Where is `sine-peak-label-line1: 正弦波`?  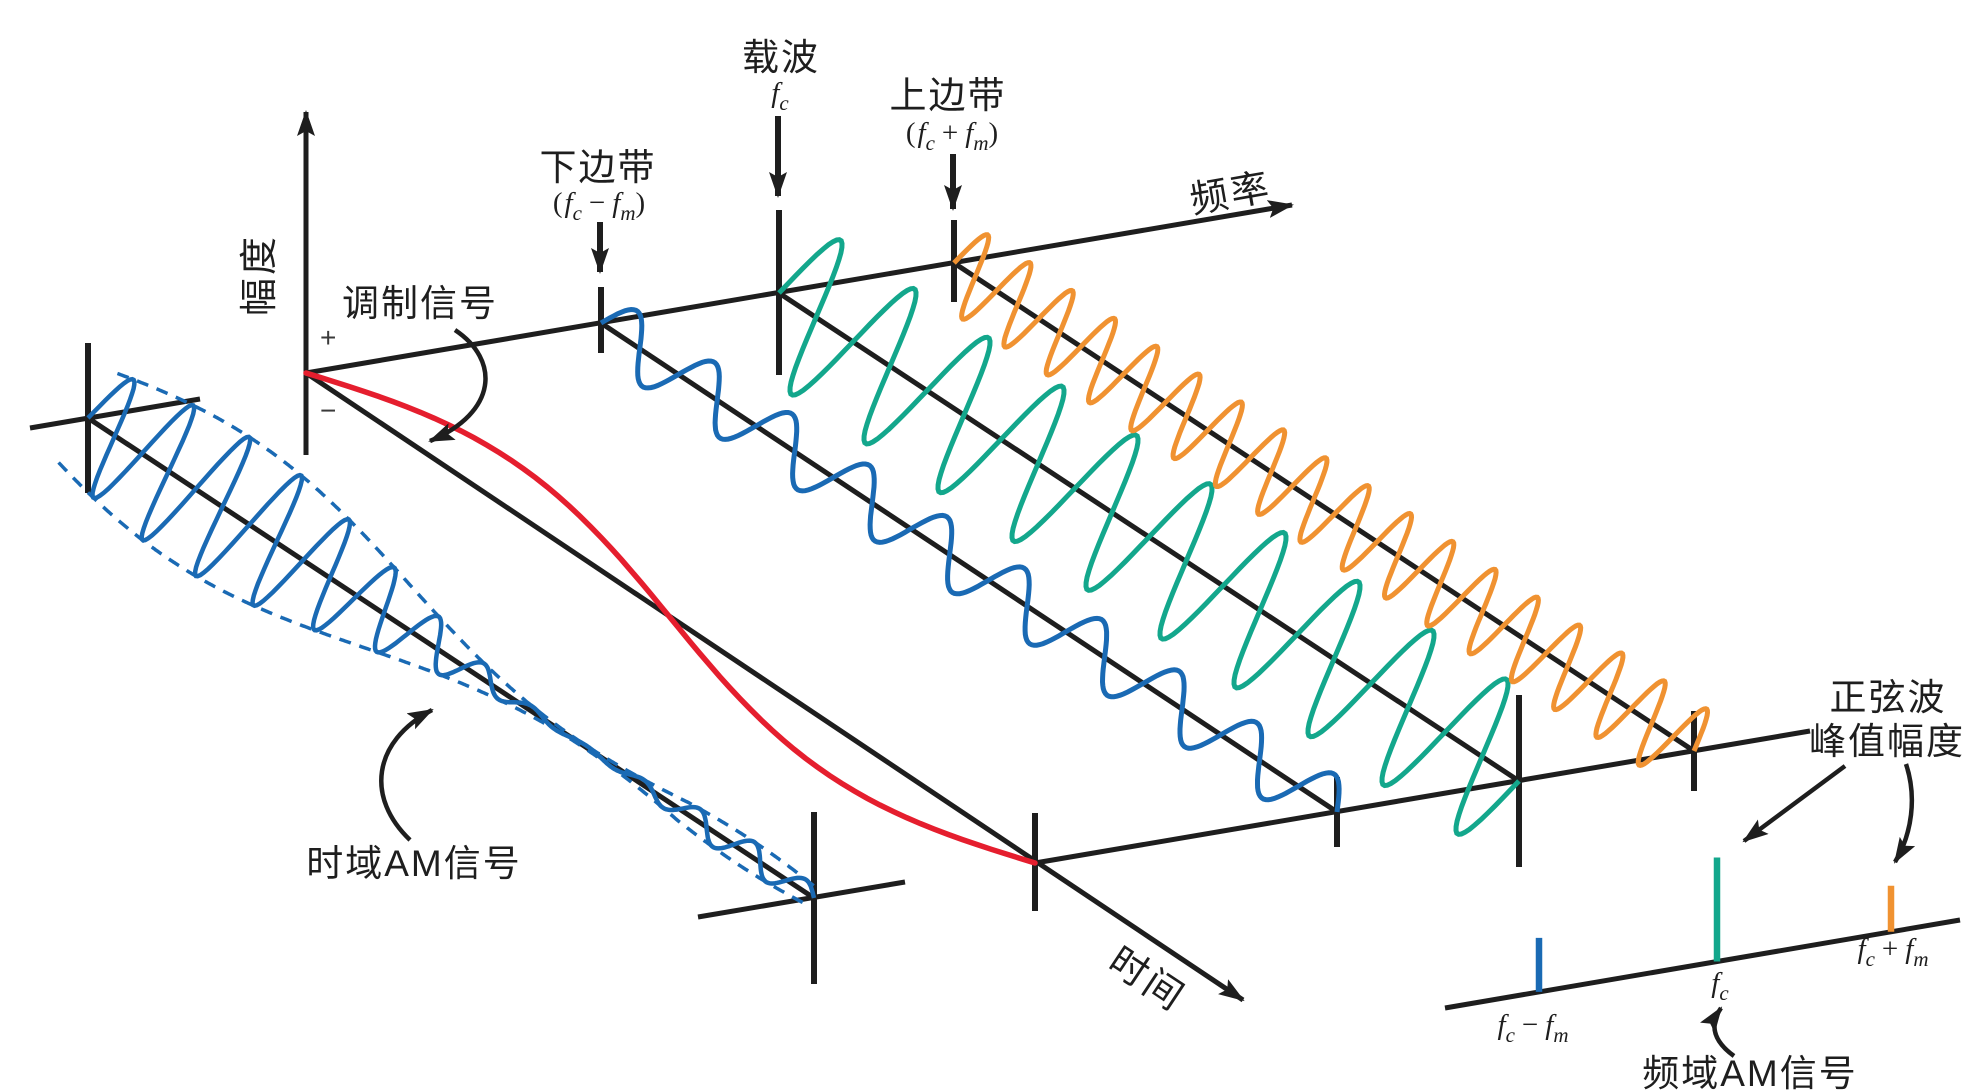
sine-peak-label-line1: 正弦波 is located at coordinates (1888, 697).